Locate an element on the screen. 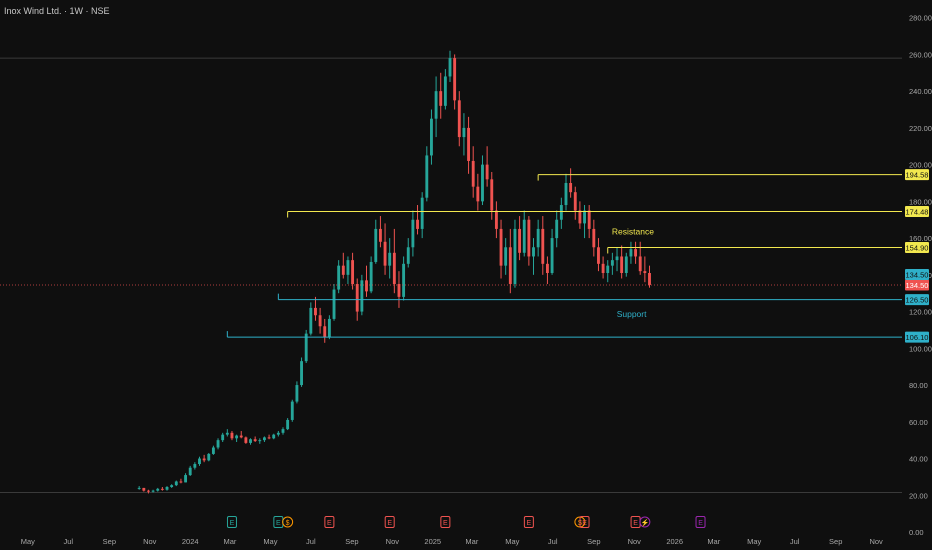 The width and height of the screenshot is (932, 550). y-tick-label: 200.00 is located at coordinates (920, 165).